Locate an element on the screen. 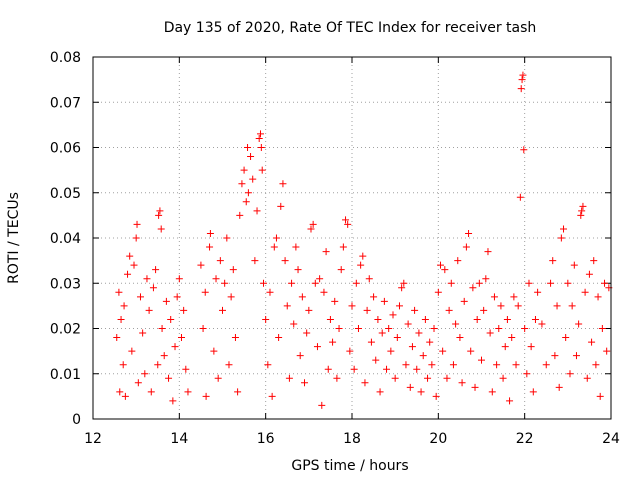 The image size is (640, 480). y-tick-label: 0 is located at coordinates (76, 420).